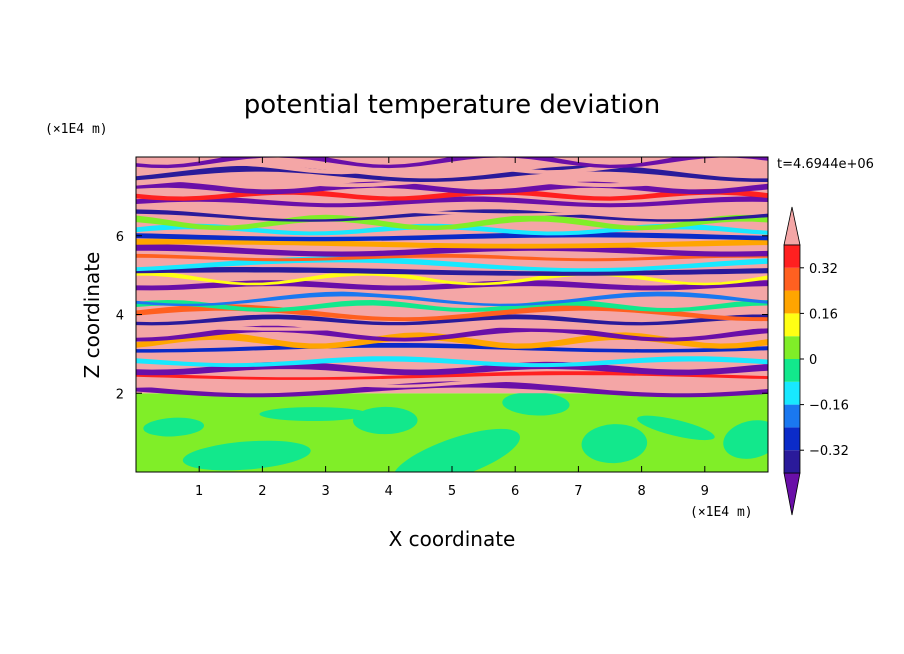  I want to click on y-axis-label: Z coordinate, so click(92, 315).